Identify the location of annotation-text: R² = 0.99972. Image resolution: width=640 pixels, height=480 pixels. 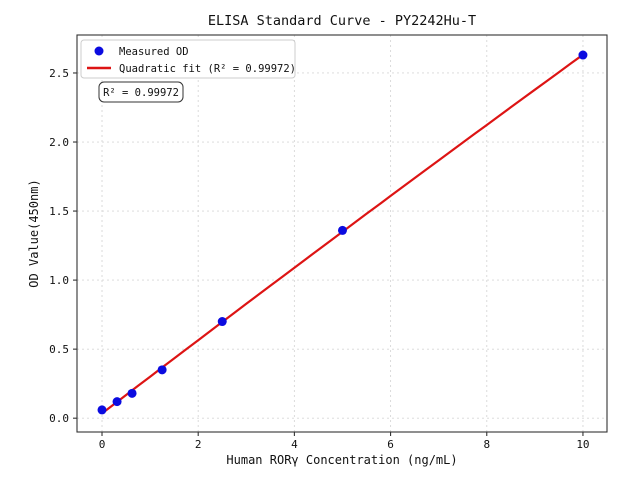
(141, 93).